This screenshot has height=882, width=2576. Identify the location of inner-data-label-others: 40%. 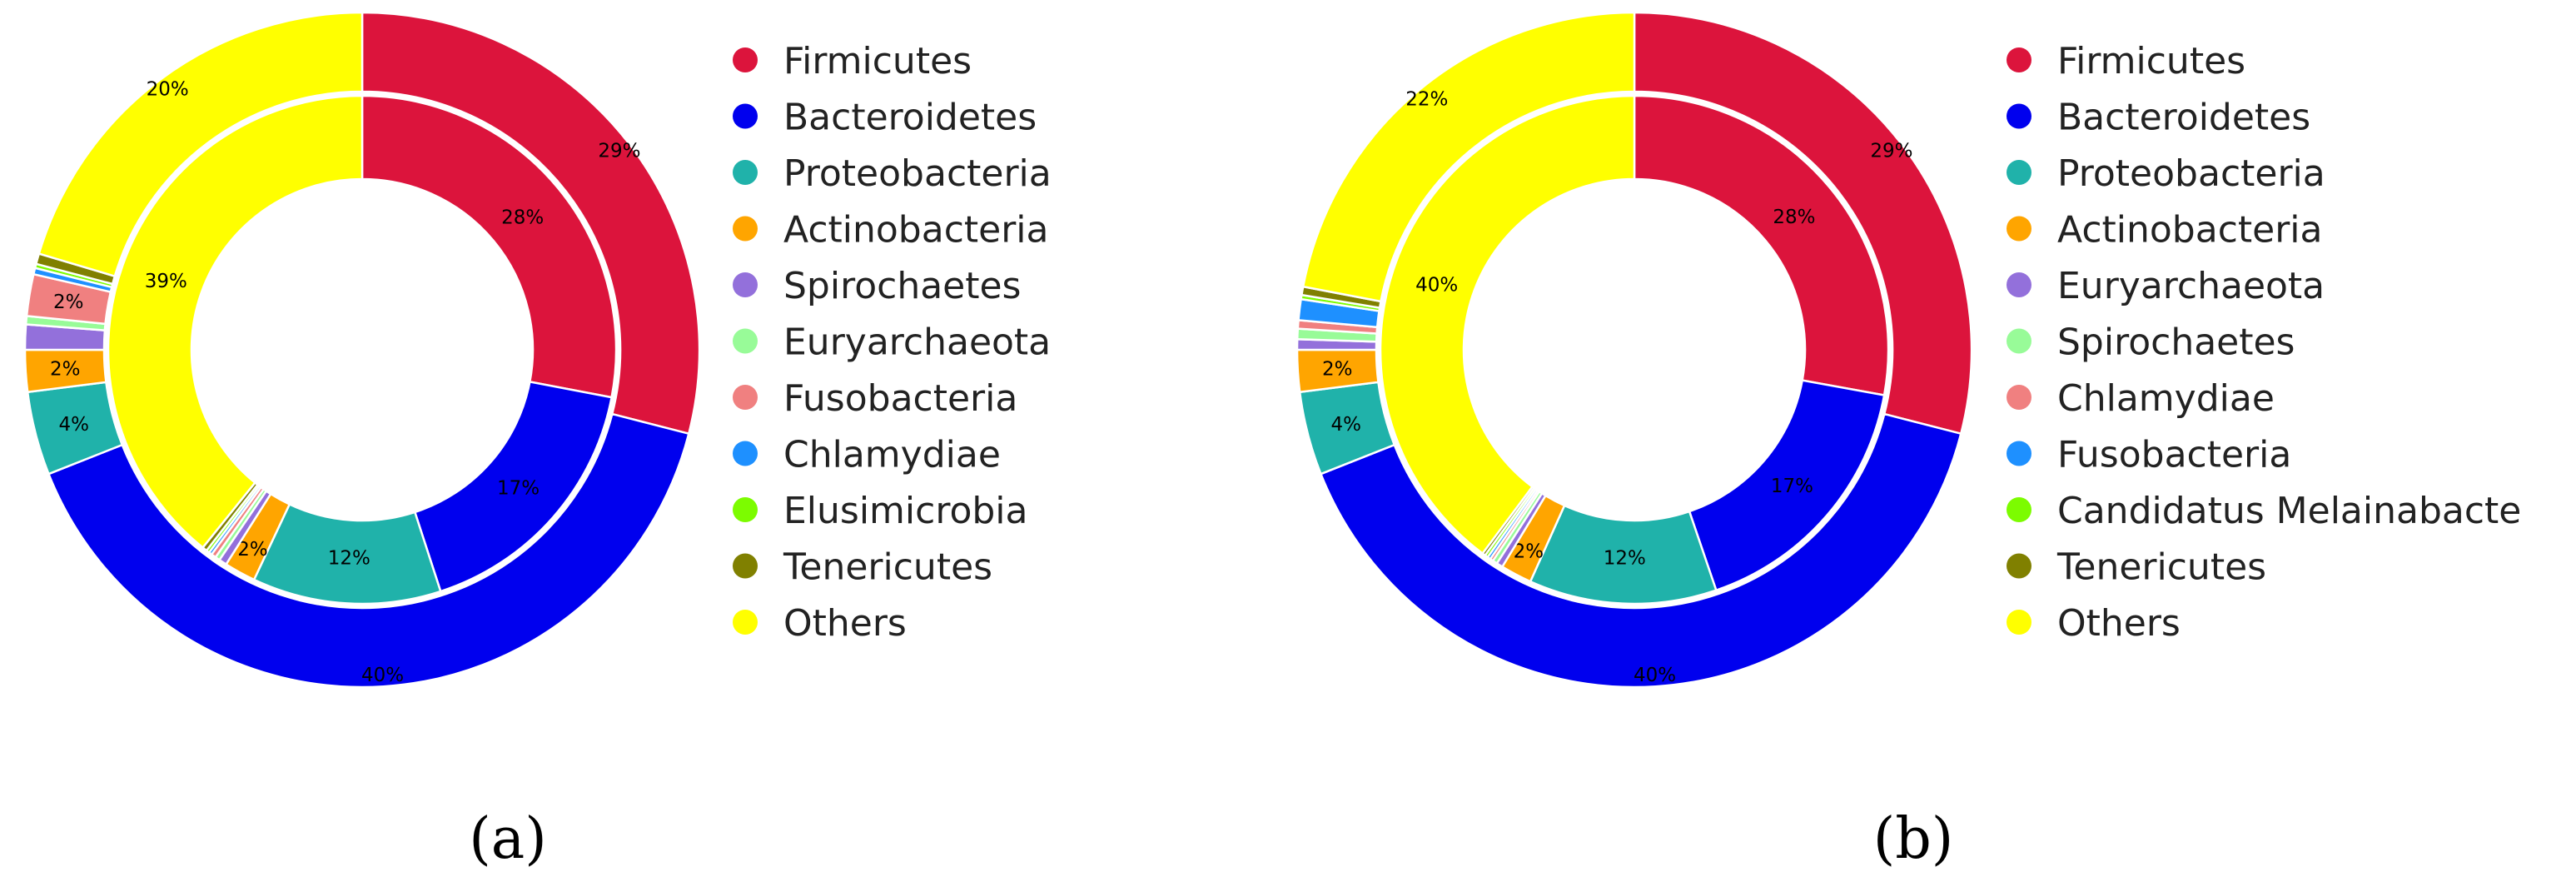
(1436, 285).